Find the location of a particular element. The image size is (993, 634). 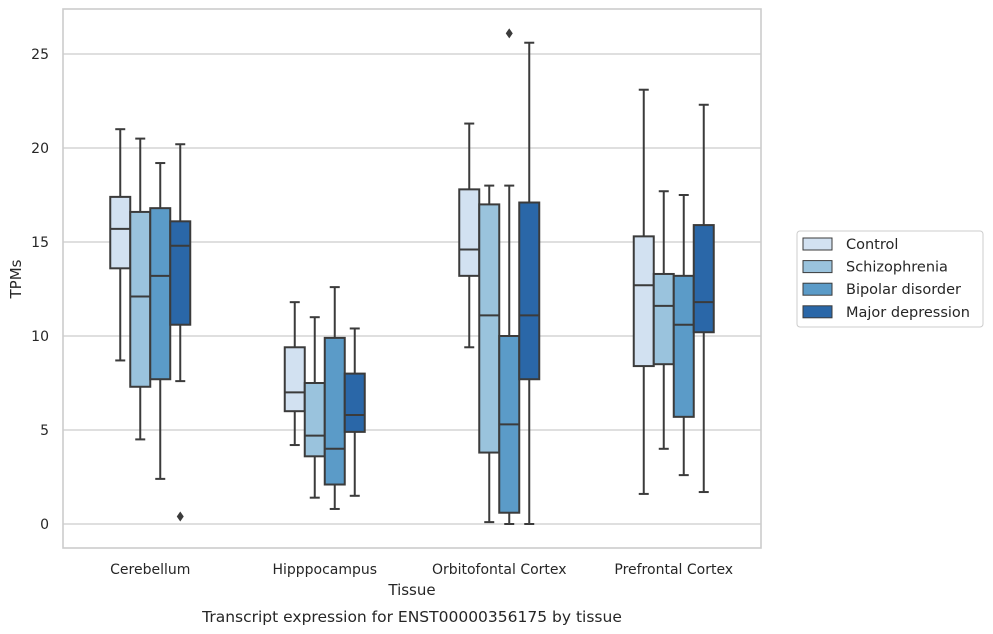

x-tick-label: Orbitofontal Cortex is located at coordinates (499, 570).